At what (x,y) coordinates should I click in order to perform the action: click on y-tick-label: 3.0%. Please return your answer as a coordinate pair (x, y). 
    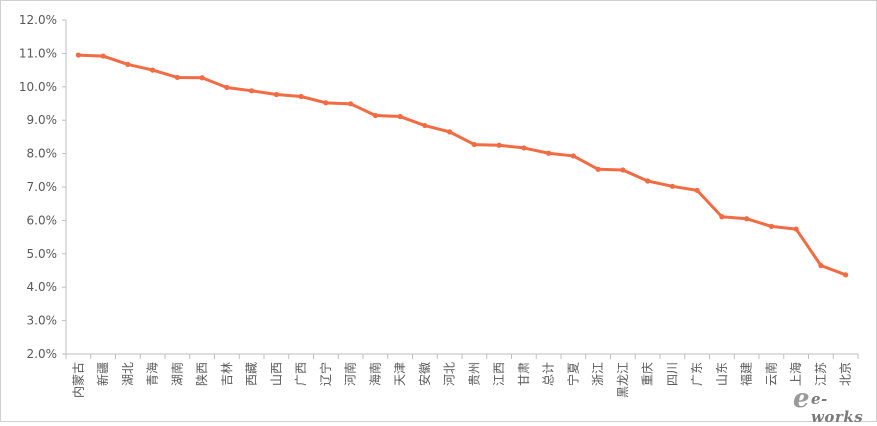
    Looking at the image, I should click on (42, 321).